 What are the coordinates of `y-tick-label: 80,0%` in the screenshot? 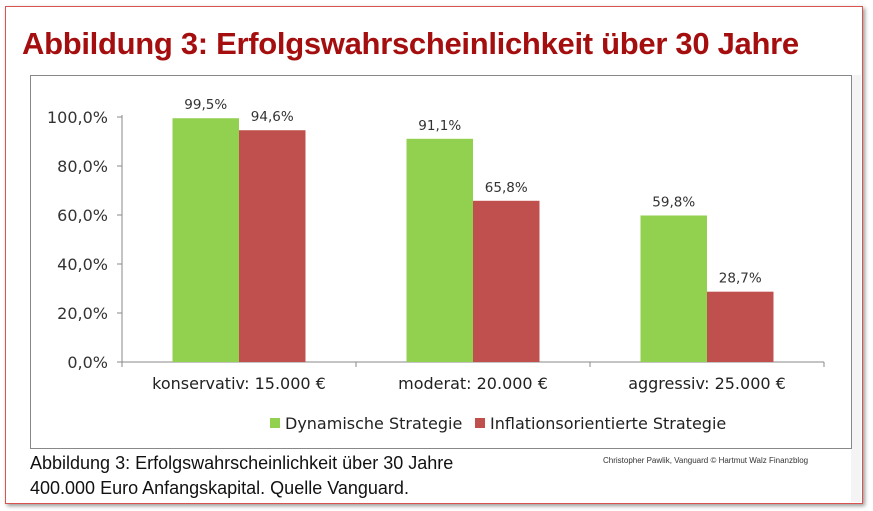 It's located at (82, 166).